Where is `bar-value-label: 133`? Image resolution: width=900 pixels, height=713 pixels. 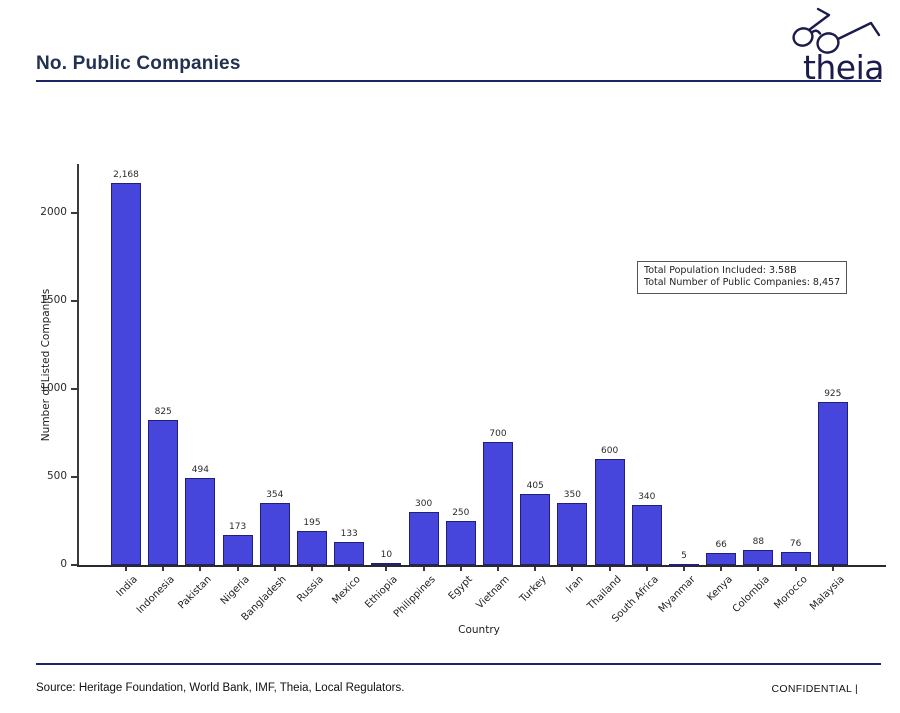
bar-value-label: 133 is located at coordinates (349, 533).